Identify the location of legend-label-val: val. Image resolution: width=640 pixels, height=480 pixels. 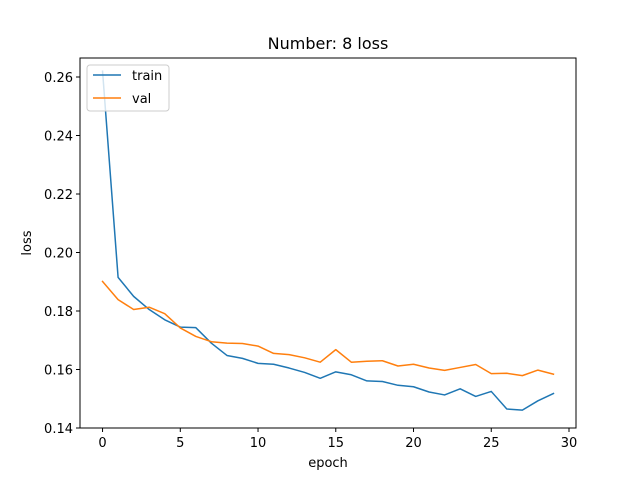
(141, 99).